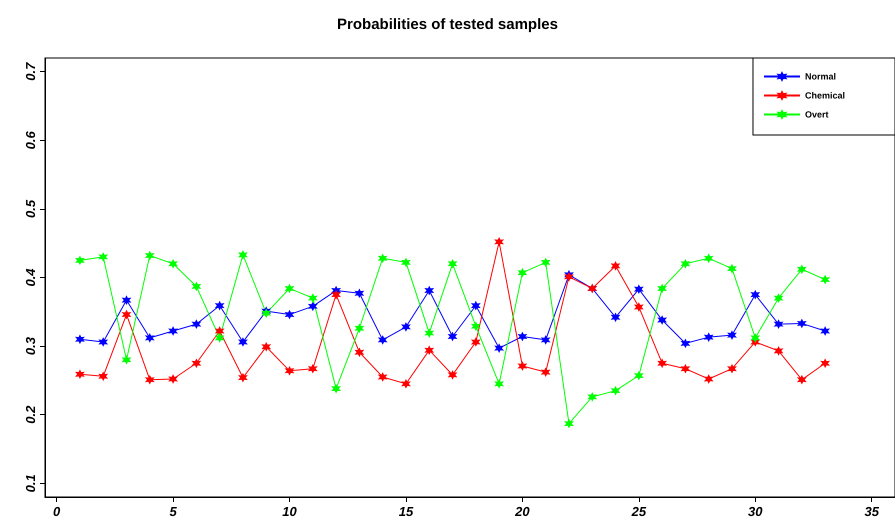 The width and height of the screenshot is (895, 532). What do you see at coordinates (406, 511) in the screenshot?
I see `x-tick-label: 15` at bounding box center [406, 511].